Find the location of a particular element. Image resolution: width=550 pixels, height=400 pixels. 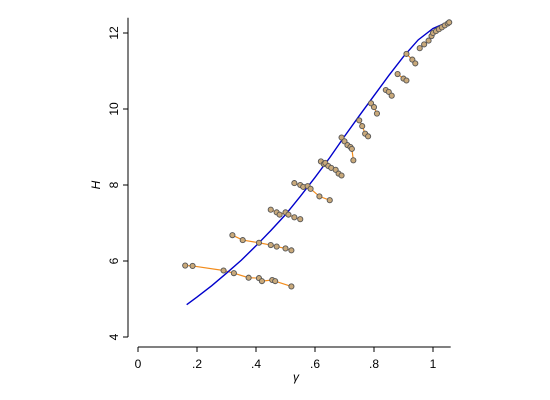

x-tick-label: .8 is located at coordinates (374, 364).